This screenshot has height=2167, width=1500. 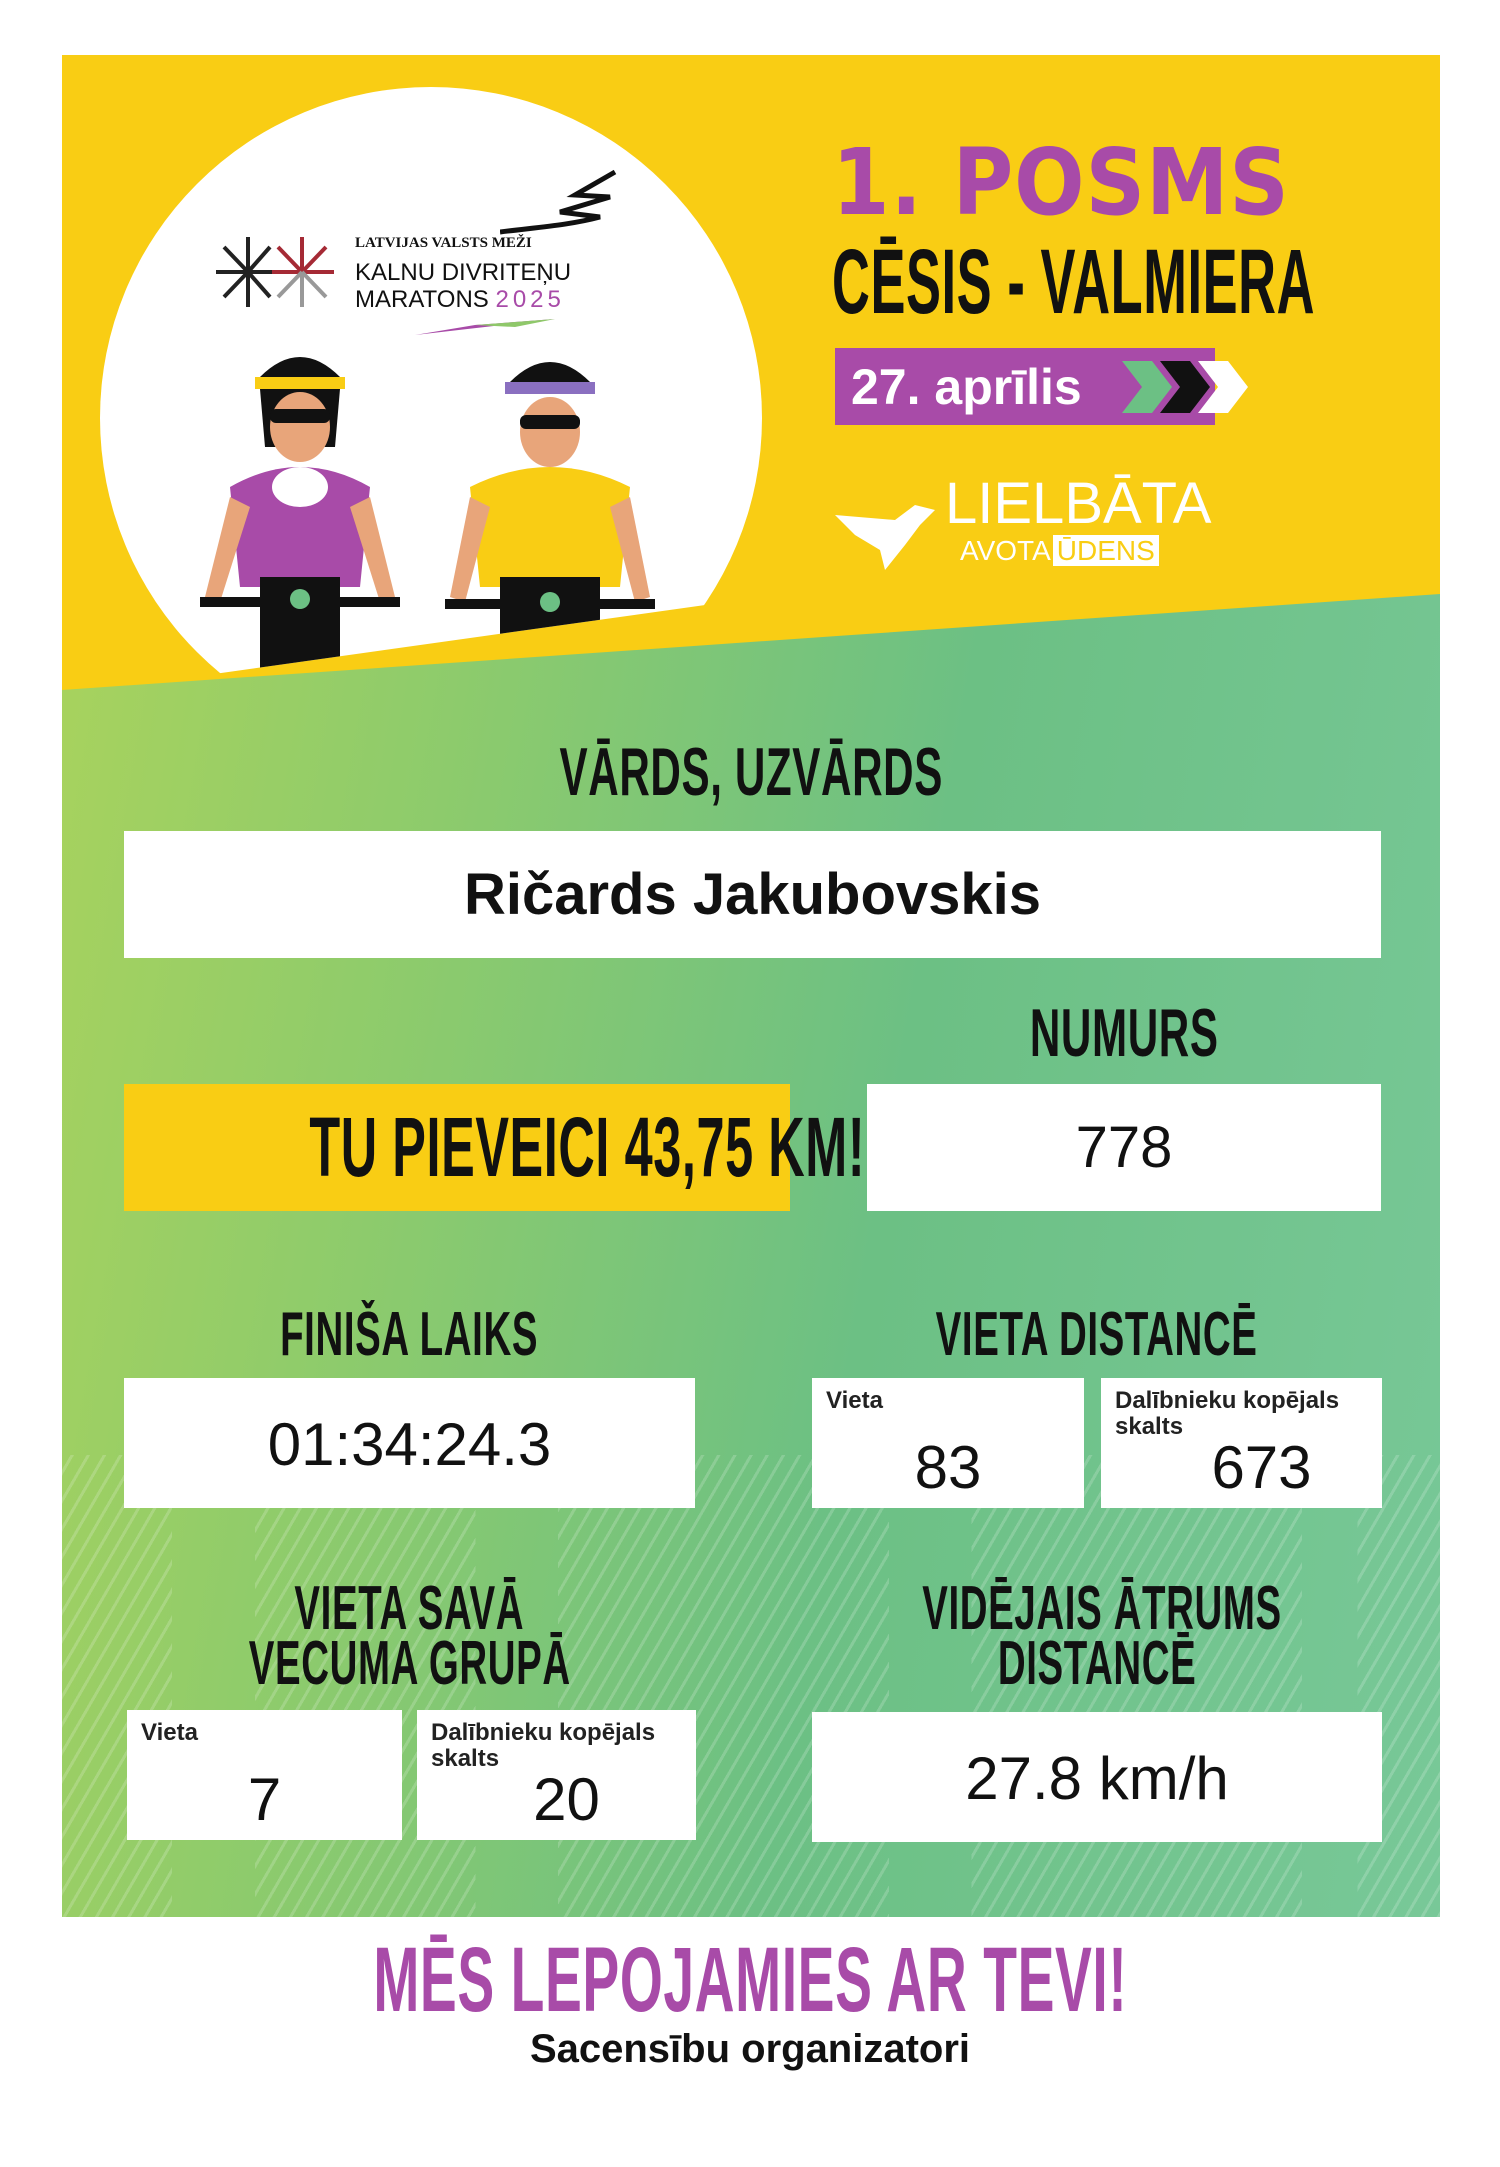 I want to click on number-label: NUMURS, so click(x=1124, y=1033).